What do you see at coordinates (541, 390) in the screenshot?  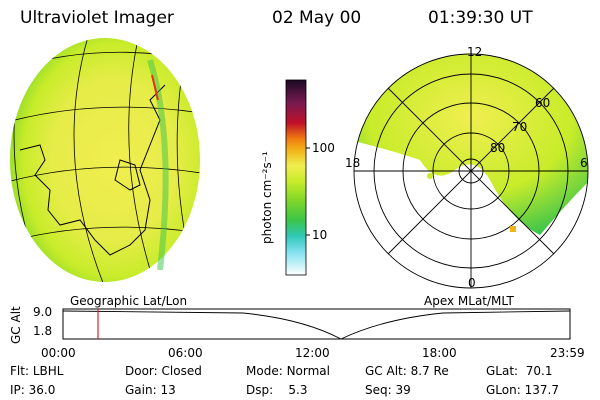 I see `glon-value: 137.7` at bounding box center [541, 390].